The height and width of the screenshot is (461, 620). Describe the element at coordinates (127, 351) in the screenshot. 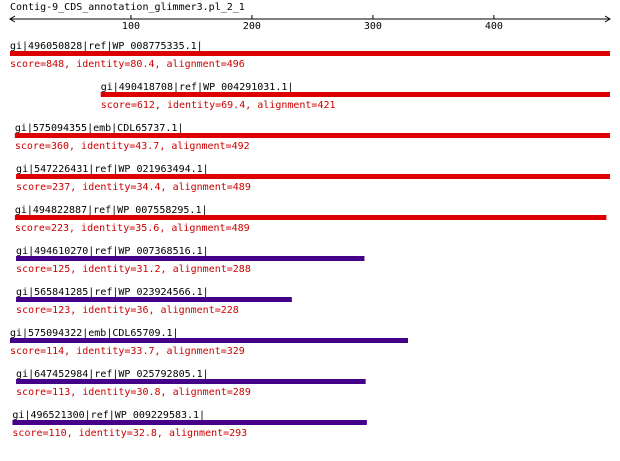

I see `hit-score: score=114, identity=33.7, alignment=329` at that location.